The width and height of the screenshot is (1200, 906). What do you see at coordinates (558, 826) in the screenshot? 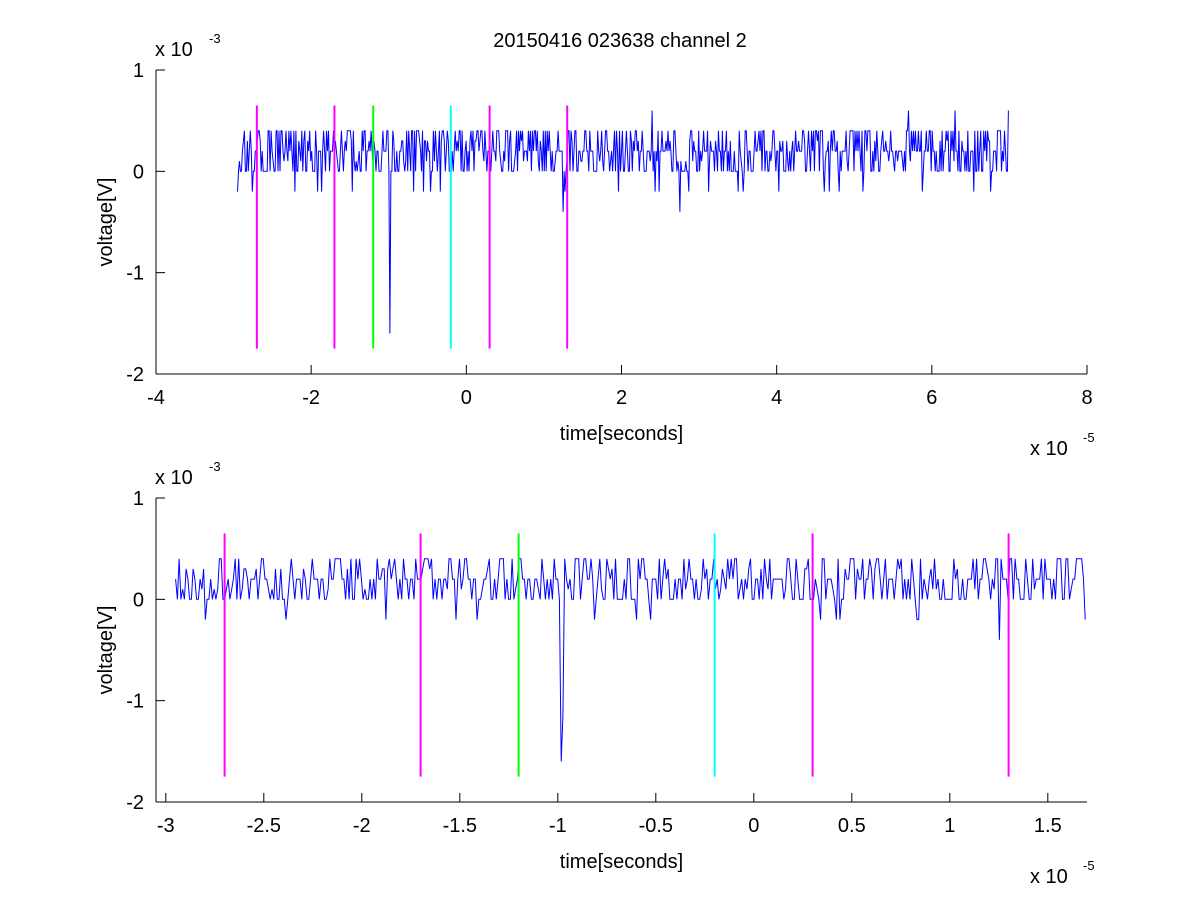
I see `x-tick-label: -1` at bounding box center [558, 826].